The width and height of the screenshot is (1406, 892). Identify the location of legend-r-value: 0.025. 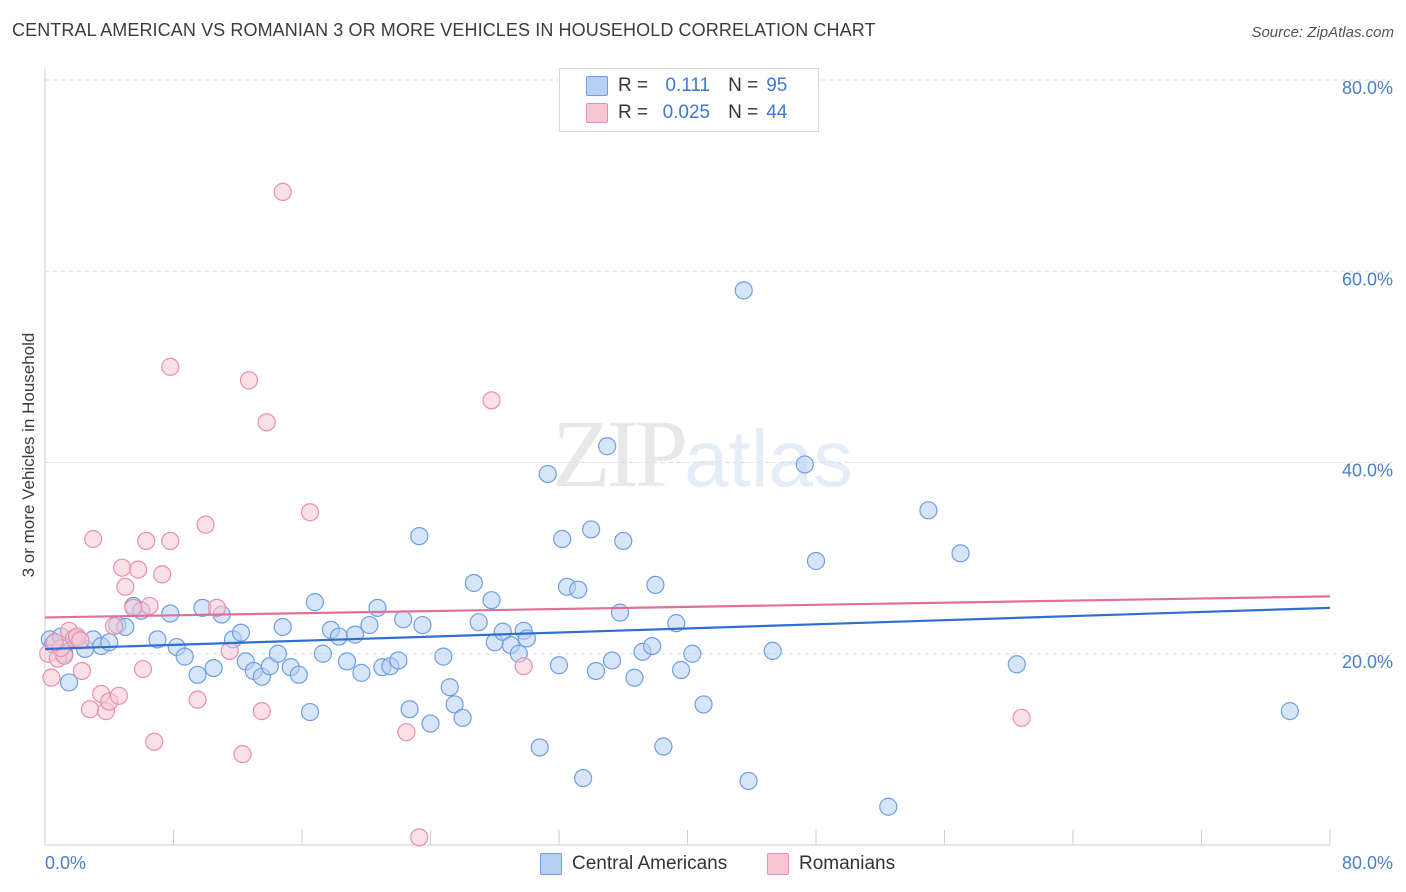
(686, 112).